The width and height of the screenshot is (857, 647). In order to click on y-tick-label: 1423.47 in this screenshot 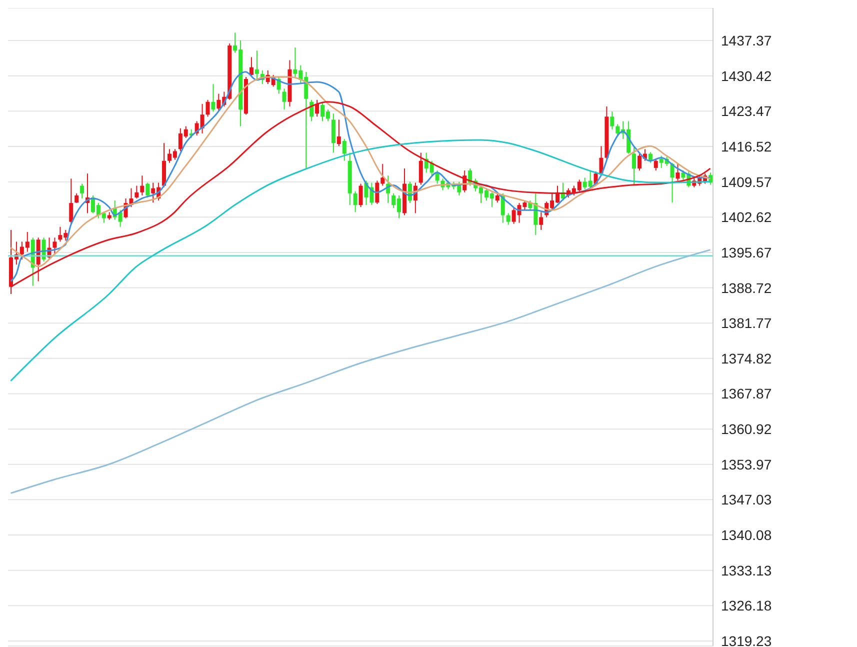, I will do `click(746, 111)`.